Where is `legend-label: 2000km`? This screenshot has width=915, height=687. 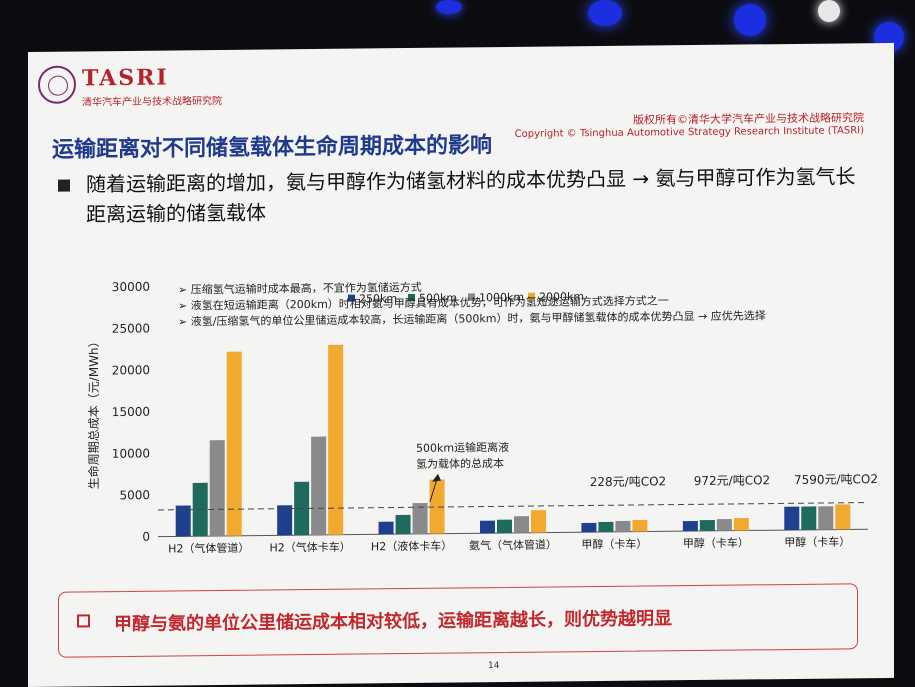
legend-label: 2000km is located at coordinates (561, 296).